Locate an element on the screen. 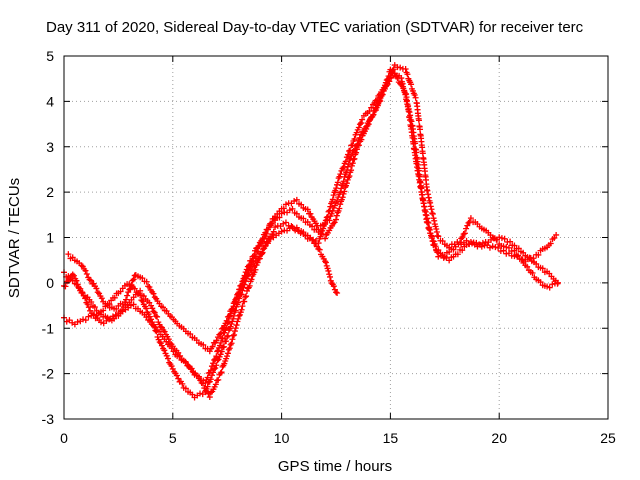  y-tick-label: 3 is located at coordinates (50, 147).